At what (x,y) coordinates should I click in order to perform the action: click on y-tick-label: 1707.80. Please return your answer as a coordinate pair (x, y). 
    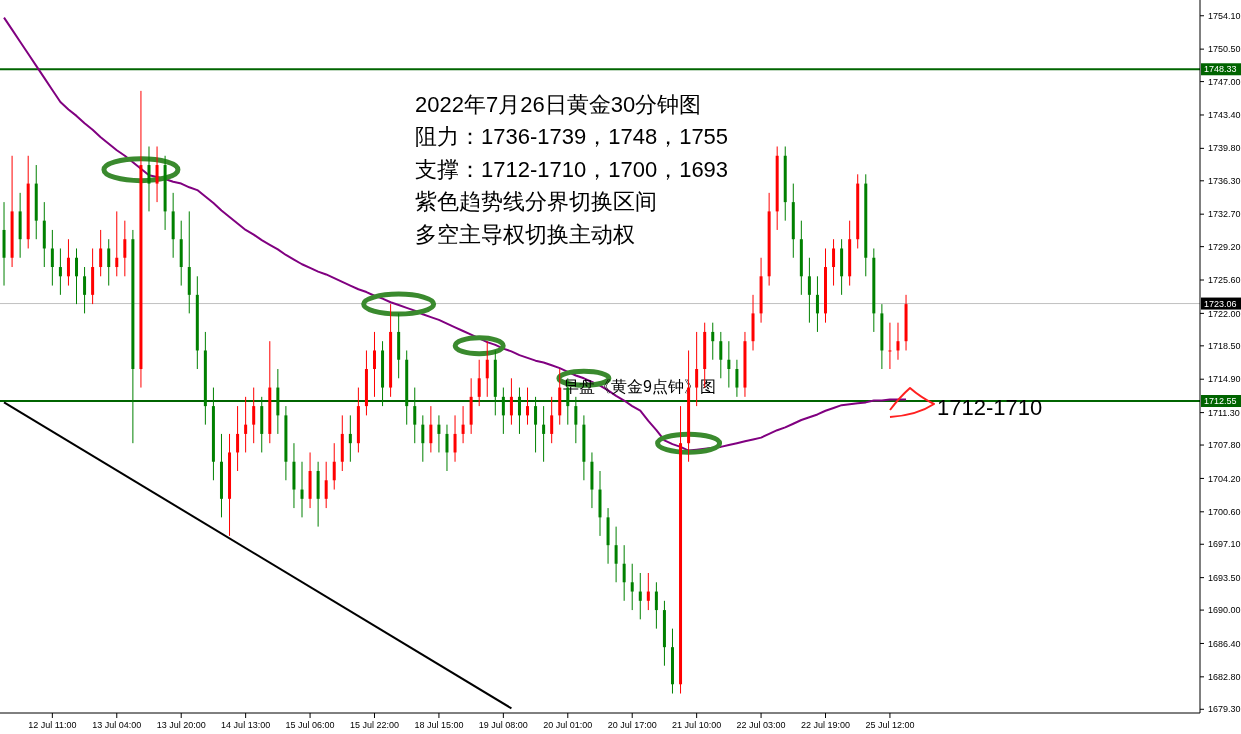
    Looking at the image, I should click on (1224, 445).